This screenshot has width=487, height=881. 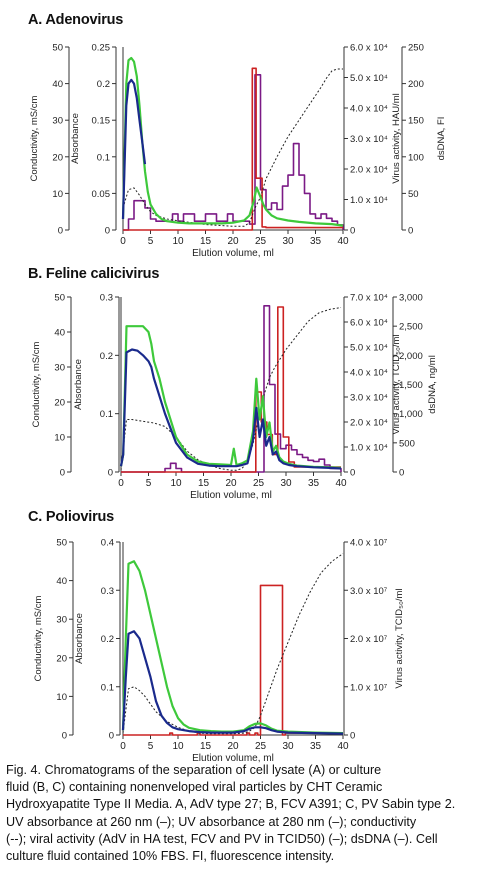 I want to click on absorbance-tick-label: 0.4, so click(x=107, y=543).